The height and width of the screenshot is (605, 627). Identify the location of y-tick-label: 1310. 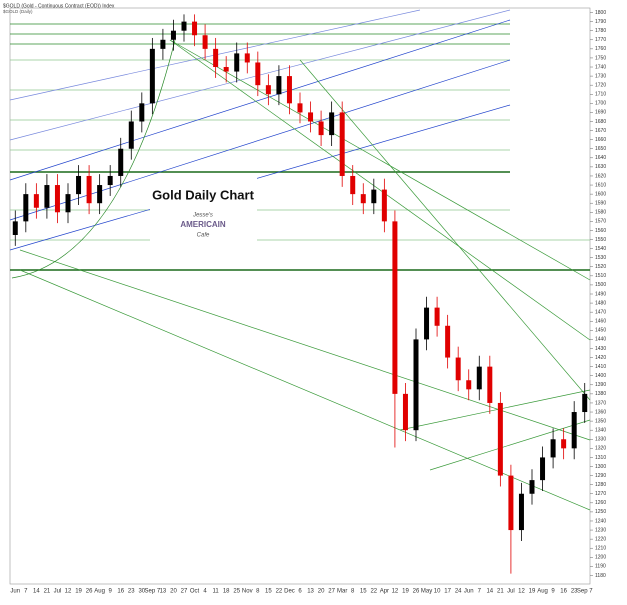
(600, 458).